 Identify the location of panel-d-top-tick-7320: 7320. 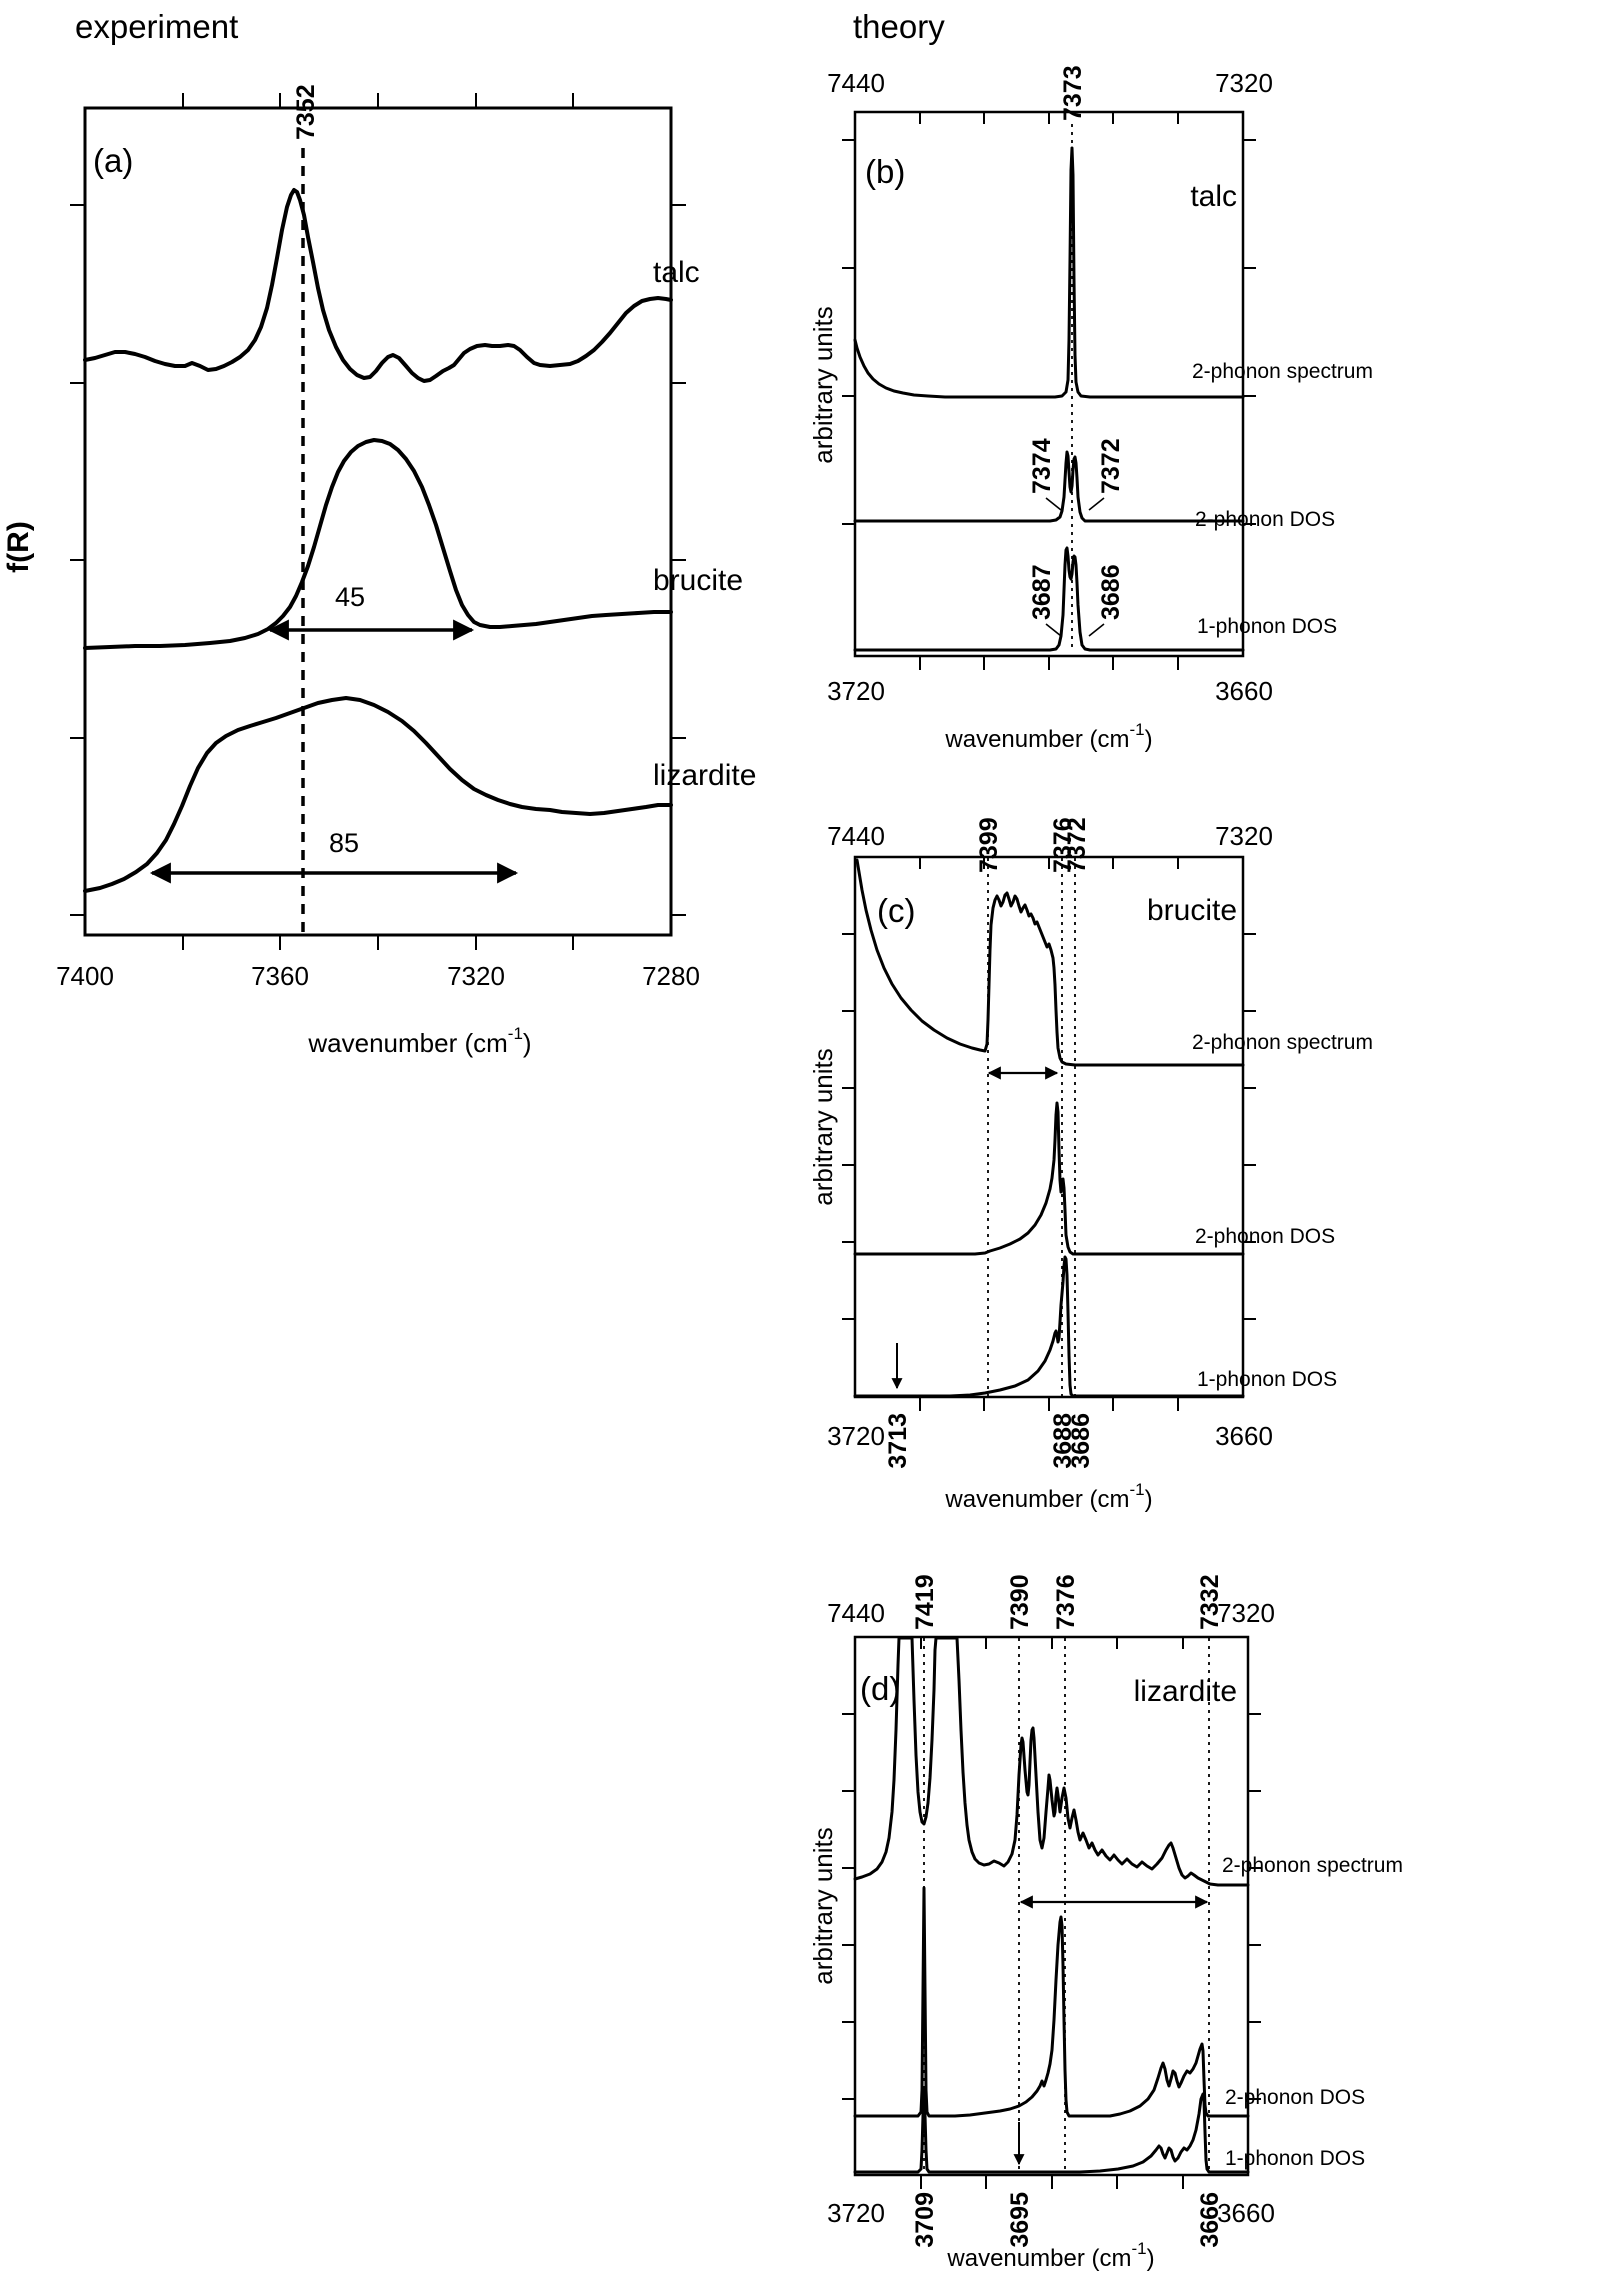
(1246, 1613).